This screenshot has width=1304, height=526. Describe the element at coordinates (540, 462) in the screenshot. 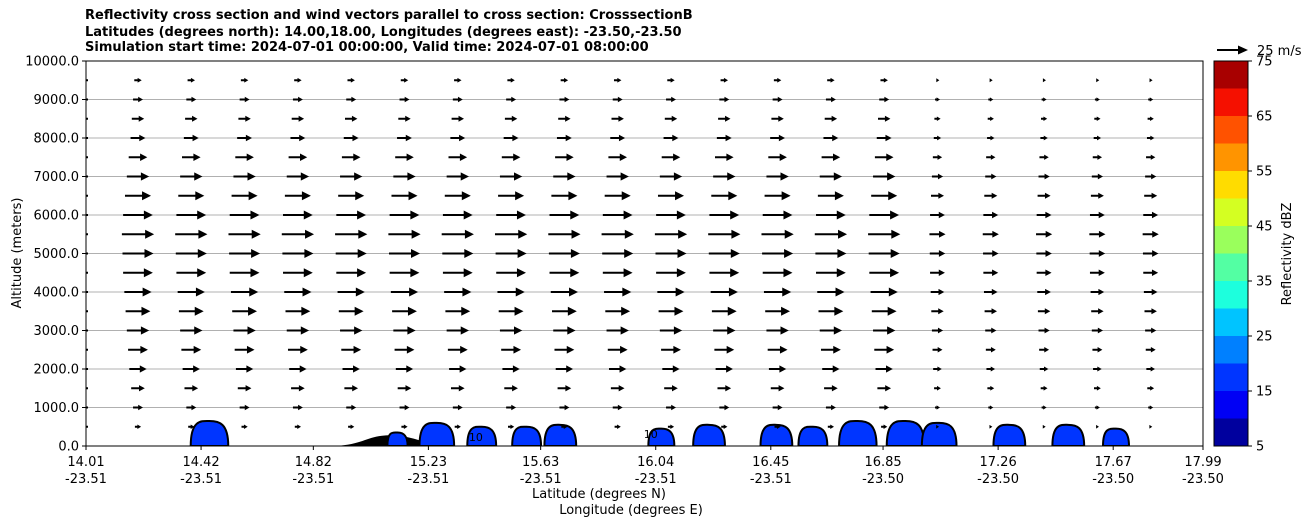

I see `x-tick-label-lat: 15.63` at that location.